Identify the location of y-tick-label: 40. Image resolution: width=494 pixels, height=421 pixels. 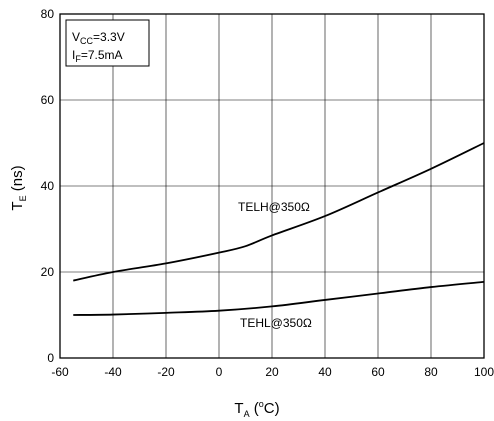
(48, 186).